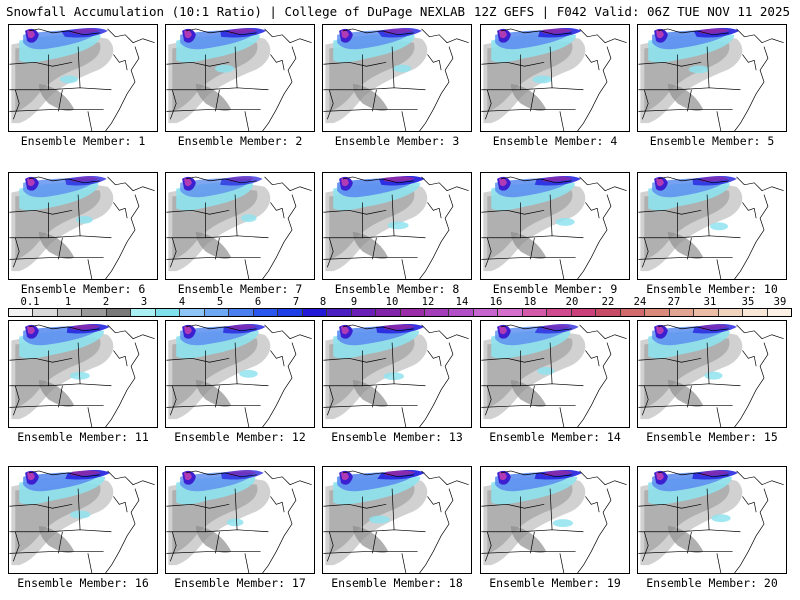  Describe the element at coordinates (780, 302) in the screenshot. I see `colorbar-tick-label: 39` at that location.